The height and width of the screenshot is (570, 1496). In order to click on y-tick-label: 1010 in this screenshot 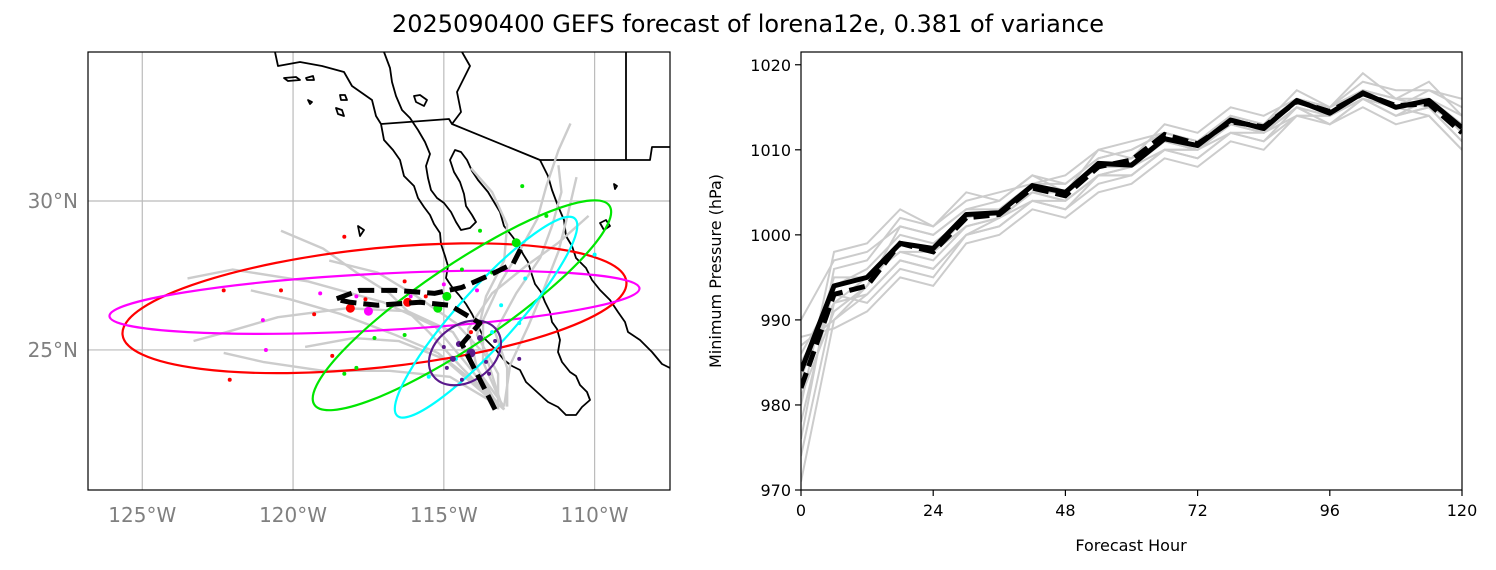, I will do `click(770, 150)`.